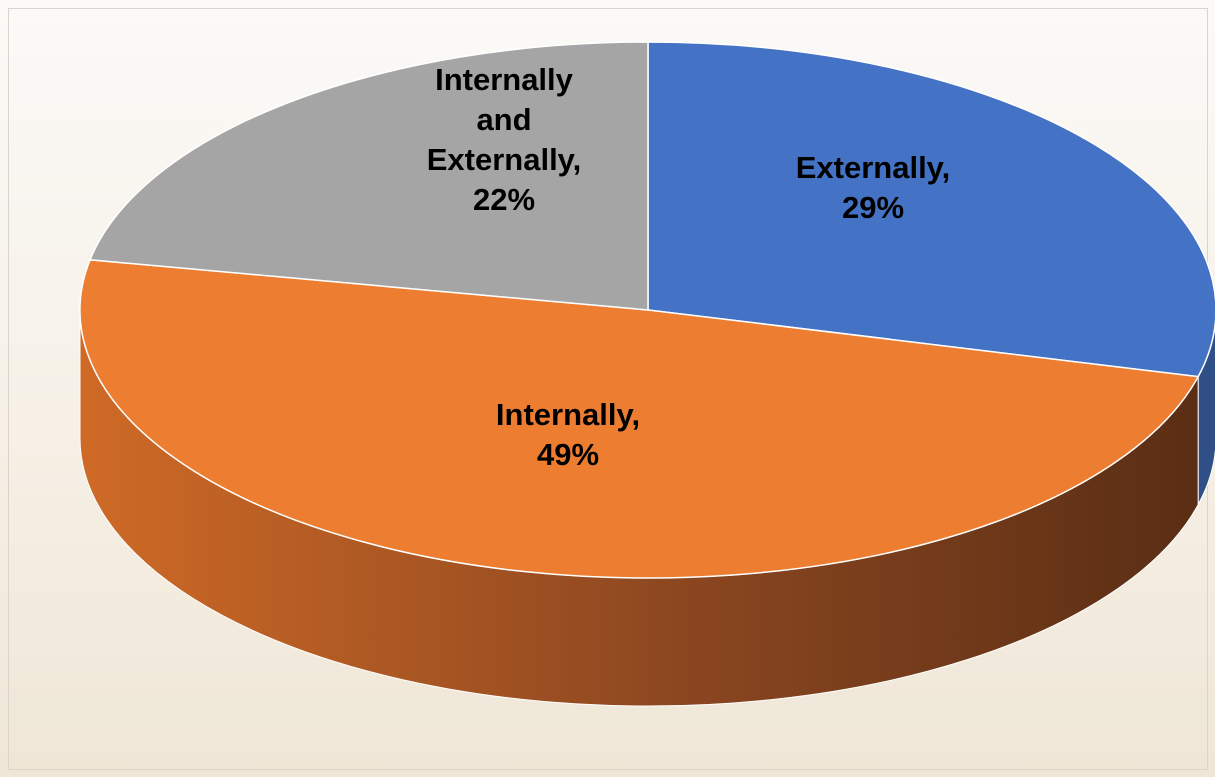  What do you see at coordinates (504, 139) in the screenshot?
I see `data-label-internally-and-externally: Internally and Externally, 22%` at bounding box center [504, 139].